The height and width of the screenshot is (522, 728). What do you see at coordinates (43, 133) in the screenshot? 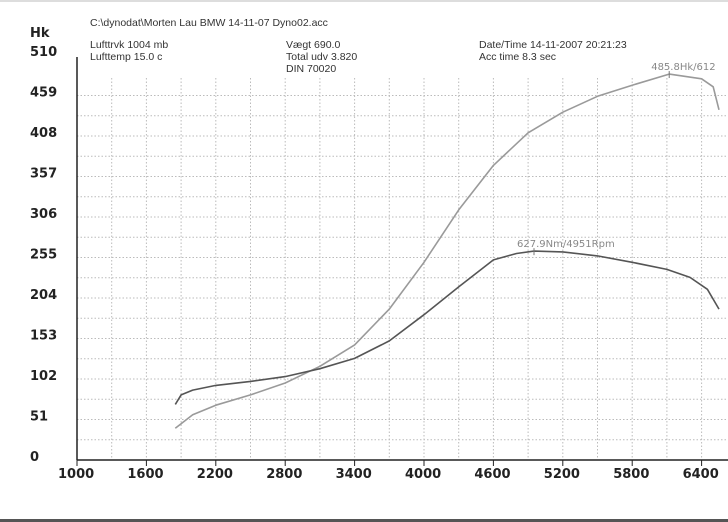
I see `y-tick-label: 408` at bounding box center [43, 133].